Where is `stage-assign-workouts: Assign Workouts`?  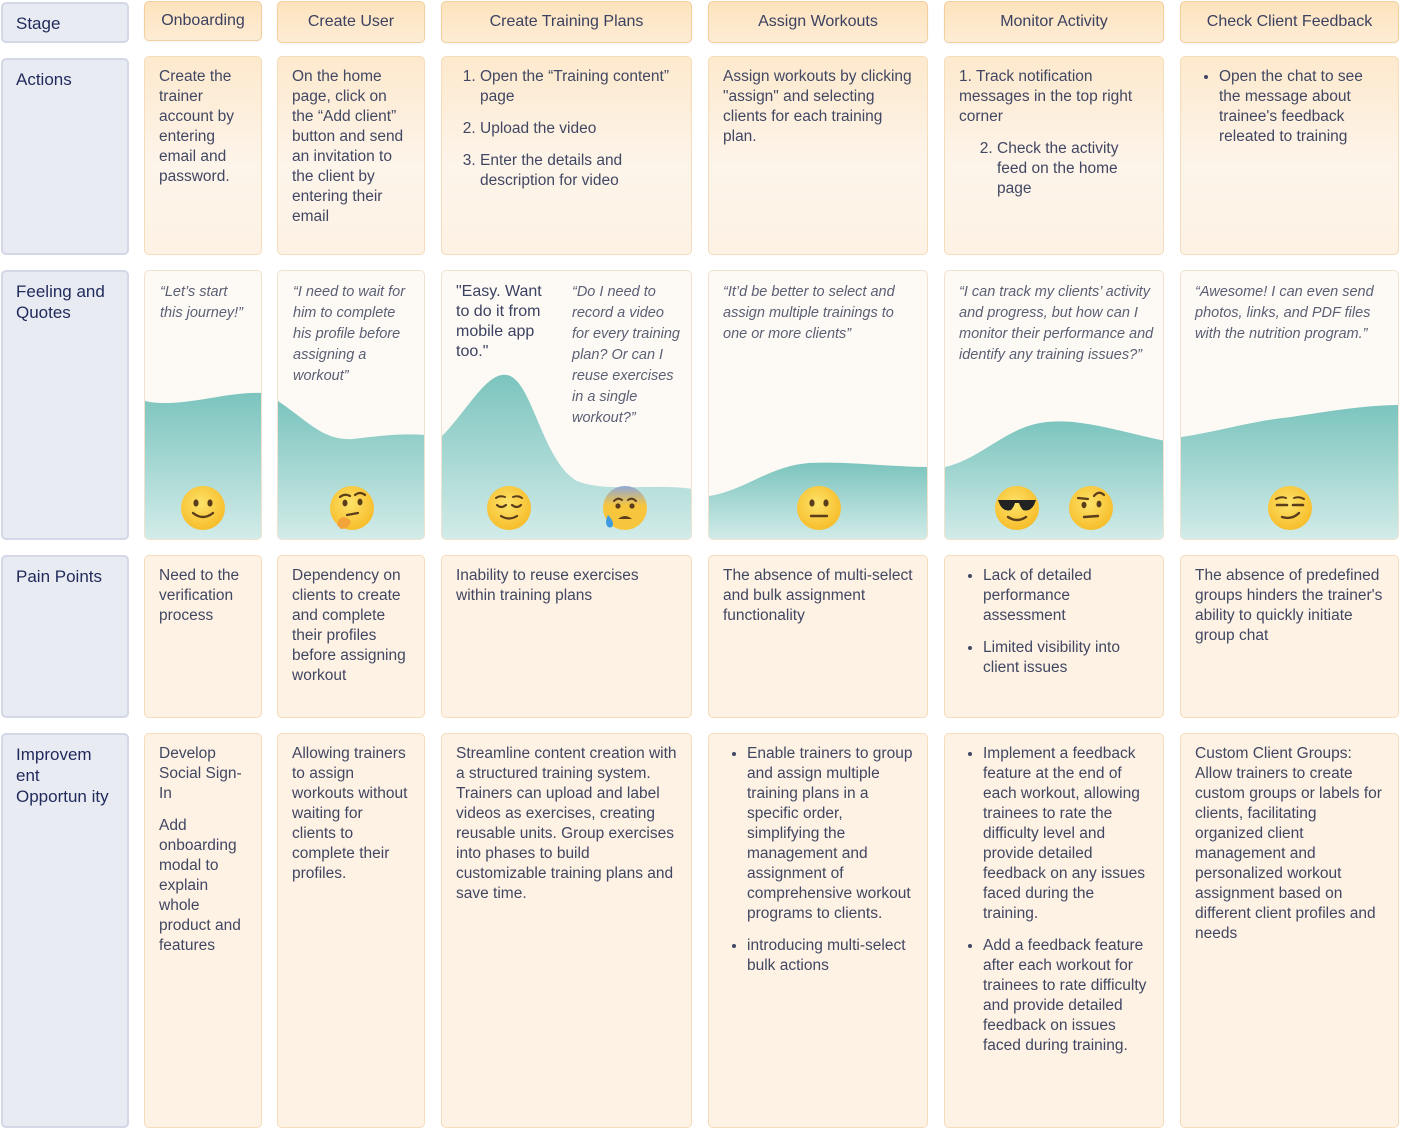 stage-assign-workouts: Assign Workouts is located at coordinates (818, 22).